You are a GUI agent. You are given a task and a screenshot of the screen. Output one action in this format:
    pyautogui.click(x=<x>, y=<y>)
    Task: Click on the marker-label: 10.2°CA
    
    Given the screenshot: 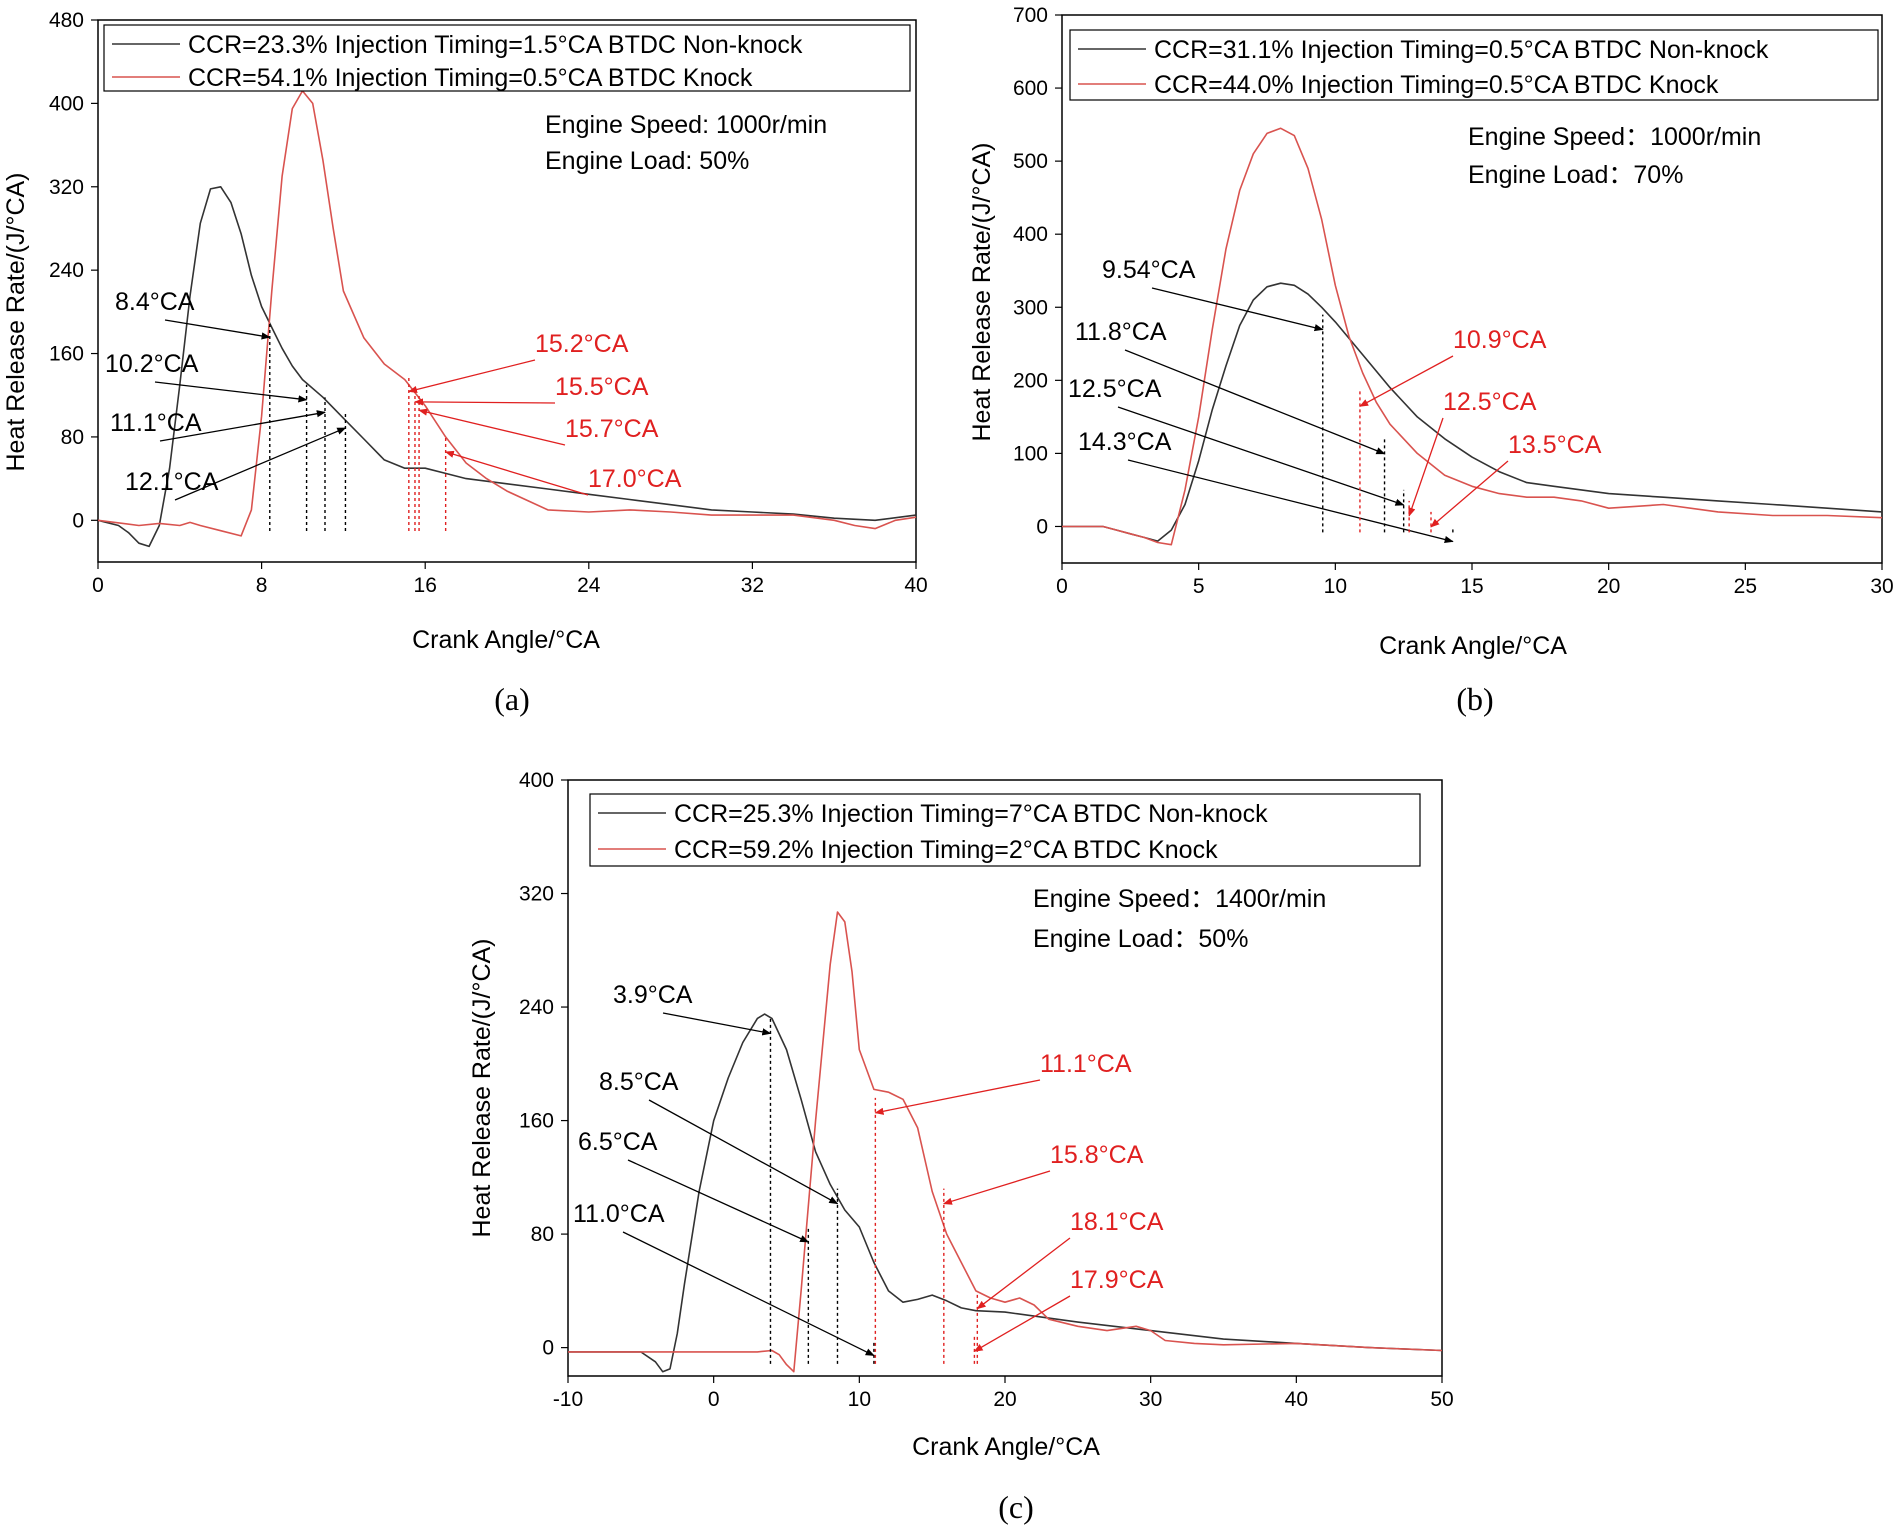 What is the action you would take?
    pyautogui.click(x=152, y=364)
    